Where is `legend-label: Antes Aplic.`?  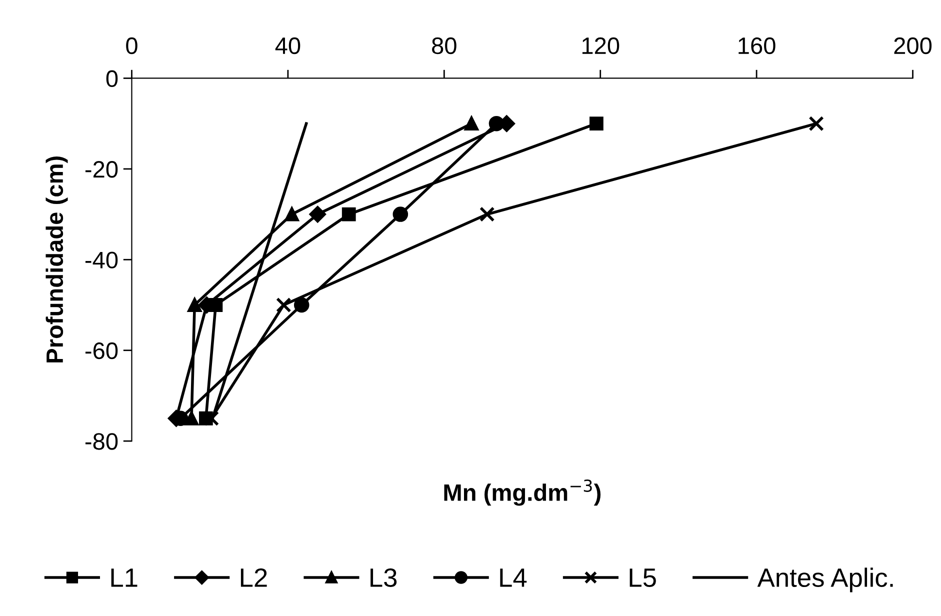
legend-label: Antes Aplic. is located at coordinates (825, 580).